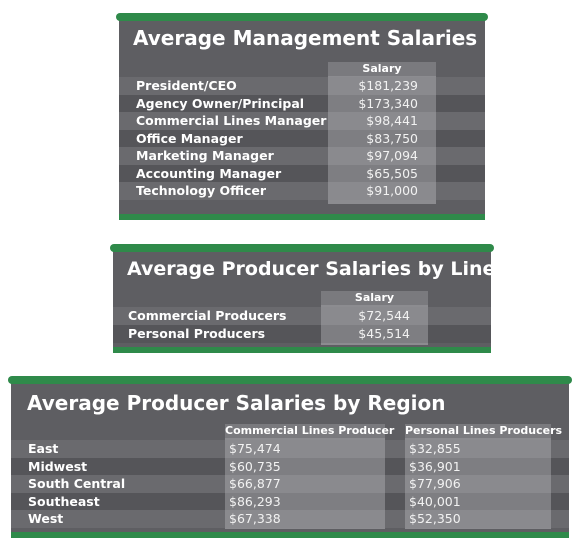 This screenshot has height=549, width=580. What do you see at coordinates (310, 431) in the screenshot?
I see `column-header-commercial: Commercial Lines Producer` at bounding box center [310, 431].